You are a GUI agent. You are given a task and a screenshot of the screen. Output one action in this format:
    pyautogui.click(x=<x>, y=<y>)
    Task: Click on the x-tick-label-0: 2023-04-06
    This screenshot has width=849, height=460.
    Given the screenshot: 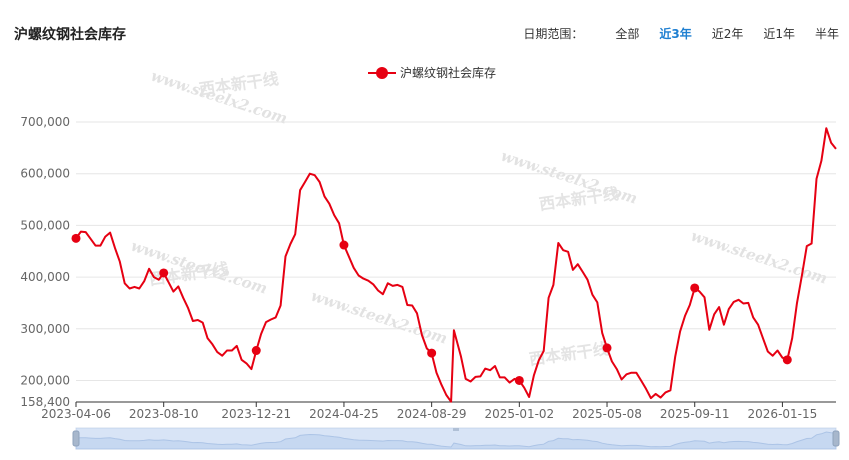 What is the action you would take?
    pyautogui.click(x=76, y=414)
    